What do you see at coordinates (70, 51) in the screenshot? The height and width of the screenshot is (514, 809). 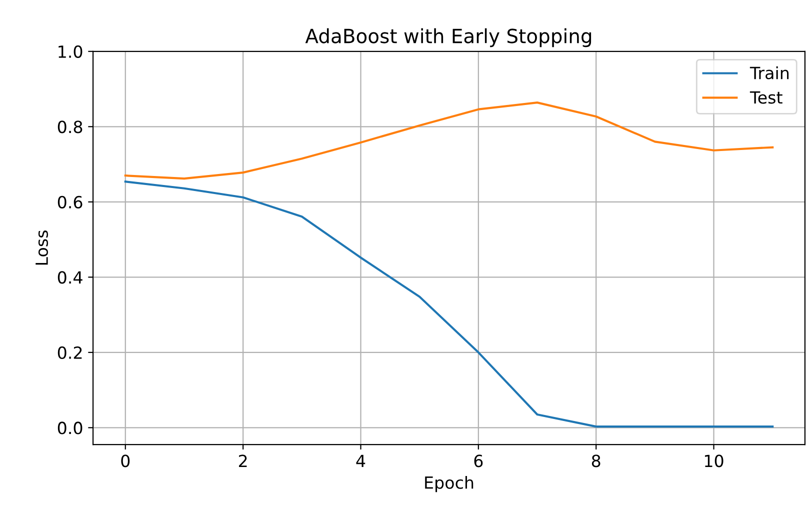 I see `y-tick-label: 1.0` at bounding box center [70, 51].